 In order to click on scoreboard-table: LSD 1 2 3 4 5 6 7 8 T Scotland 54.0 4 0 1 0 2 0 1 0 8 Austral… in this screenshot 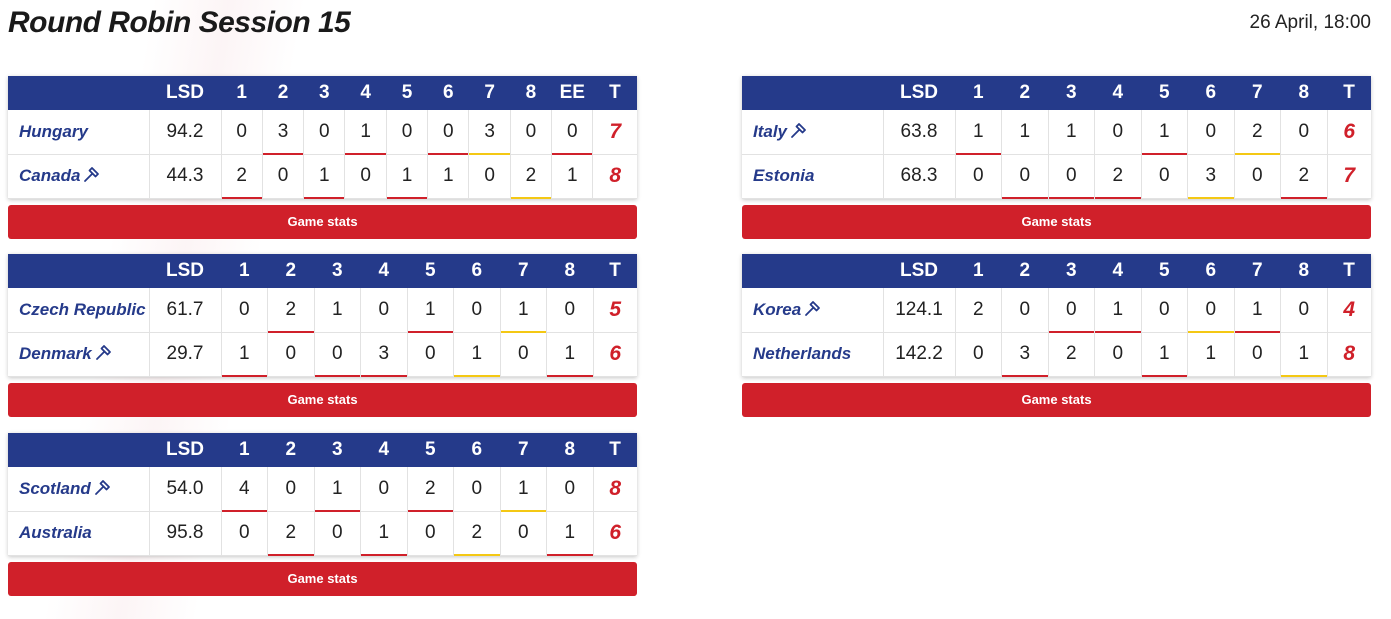, I will do `click(322, 494)`.